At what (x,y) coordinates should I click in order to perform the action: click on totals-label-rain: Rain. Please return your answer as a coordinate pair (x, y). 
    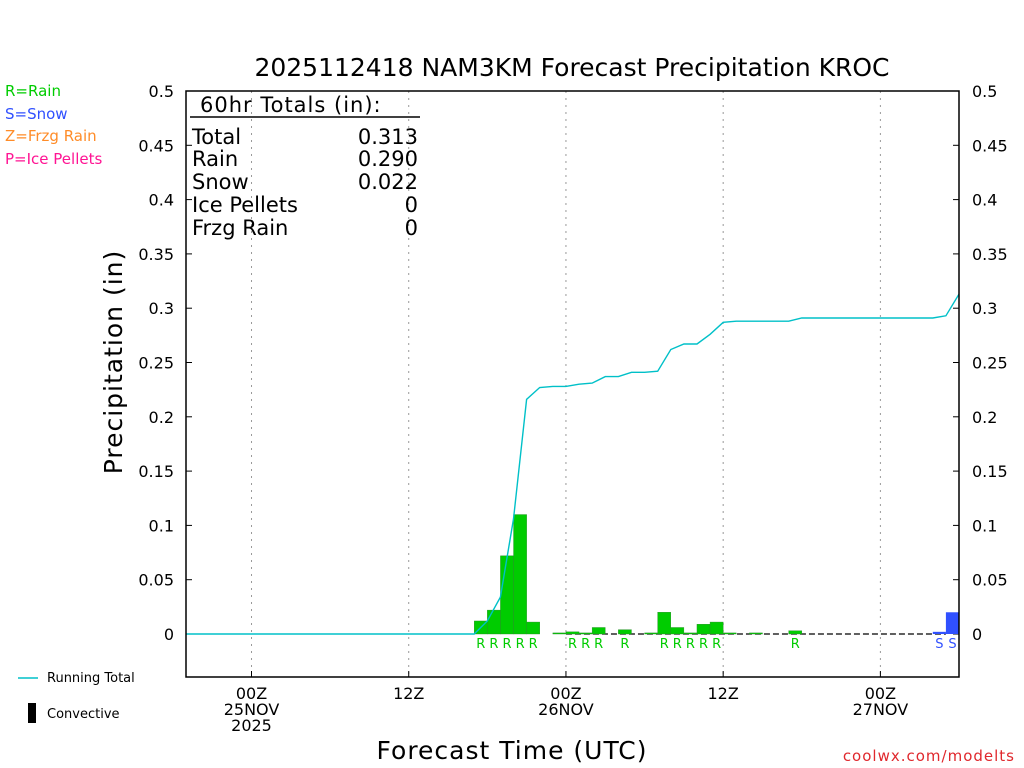
    Looking at the image, I should click on (215, 159).